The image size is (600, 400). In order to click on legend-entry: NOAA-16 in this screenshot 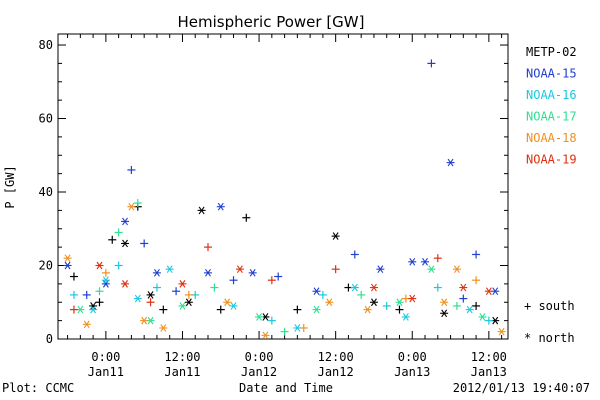, I will do `click(551, 95)`.